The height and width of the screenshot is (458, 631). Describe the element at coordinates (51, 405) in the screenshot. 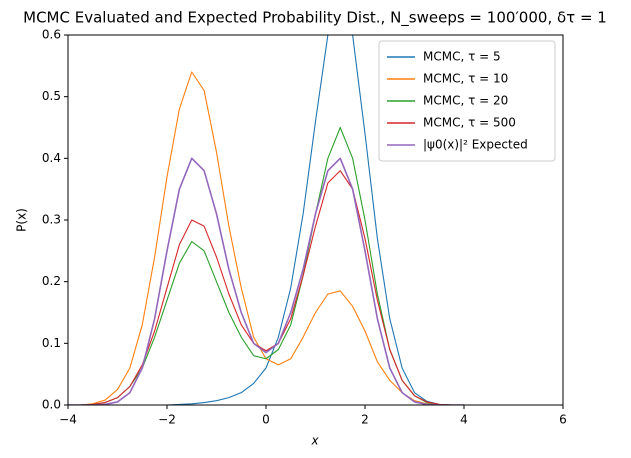

I see `y-tick-label: 0.0` at that location.